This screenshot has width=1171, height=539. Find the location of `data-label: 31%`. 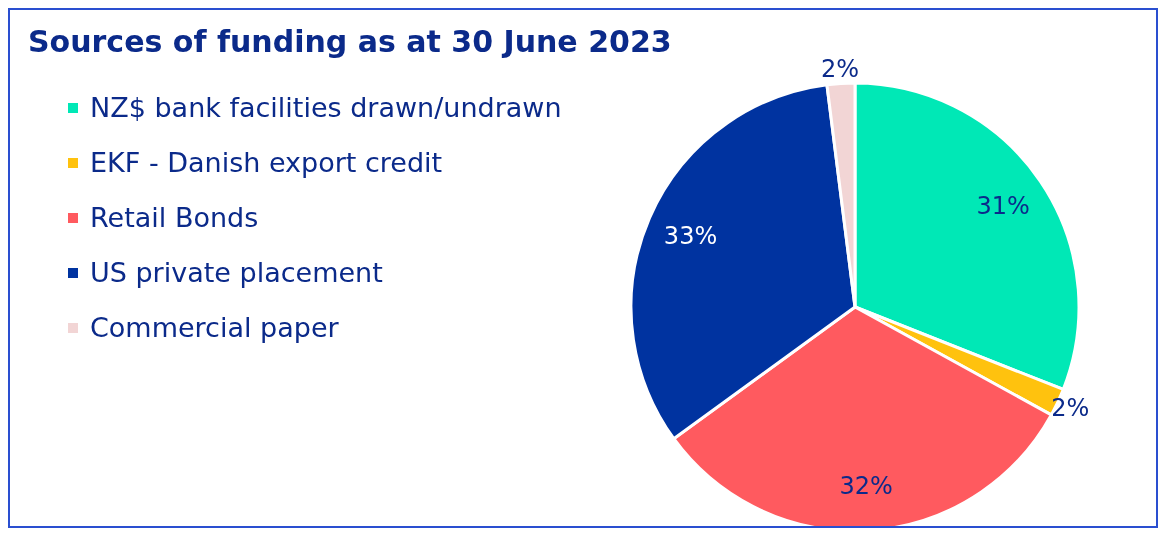

data-label: 31% is located at coordinates (1003, 206).